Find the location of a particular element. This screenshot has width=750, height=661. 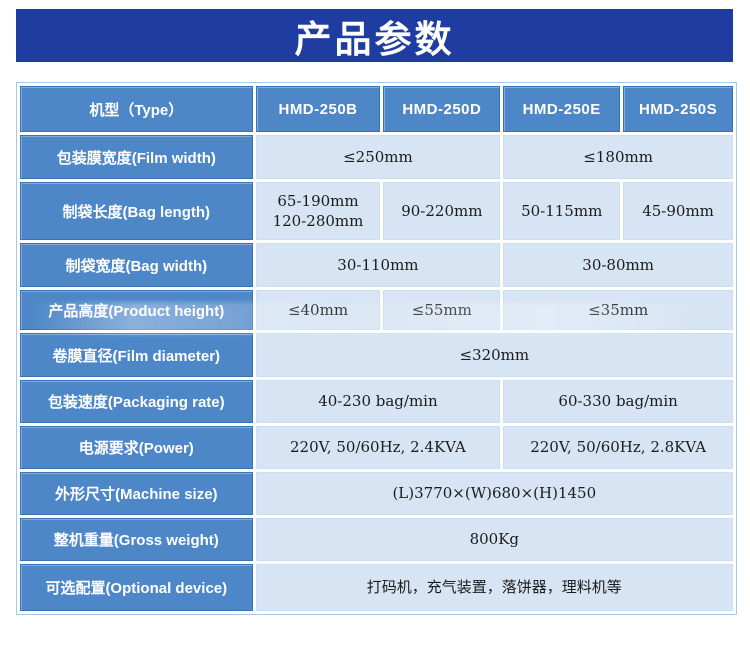

row-label-film-diameter: 卷膜直径(Film diameter) is located at coordinates (136, 355).